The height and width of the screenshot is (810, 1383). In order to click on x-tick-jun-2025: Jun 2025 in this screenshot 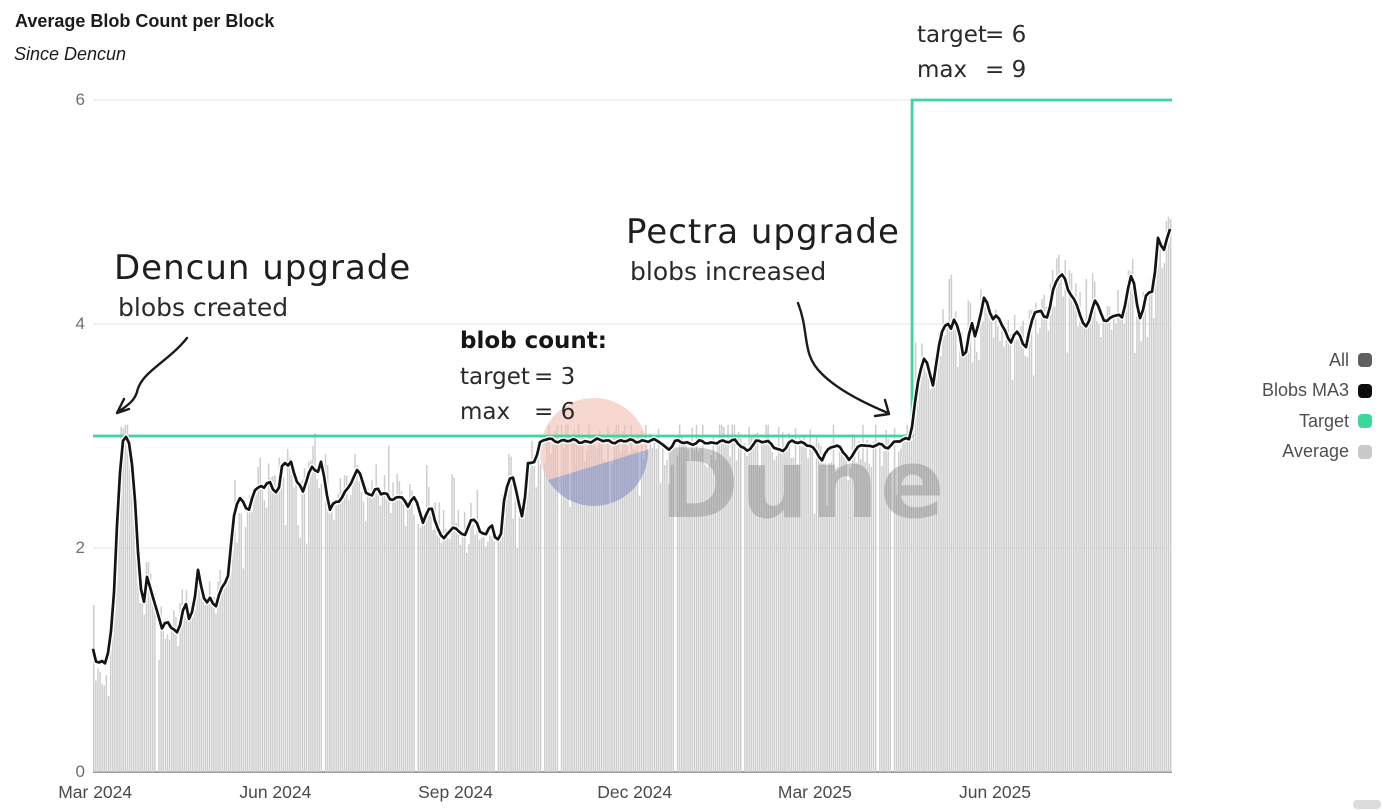, I will do `click(995, 792)`.